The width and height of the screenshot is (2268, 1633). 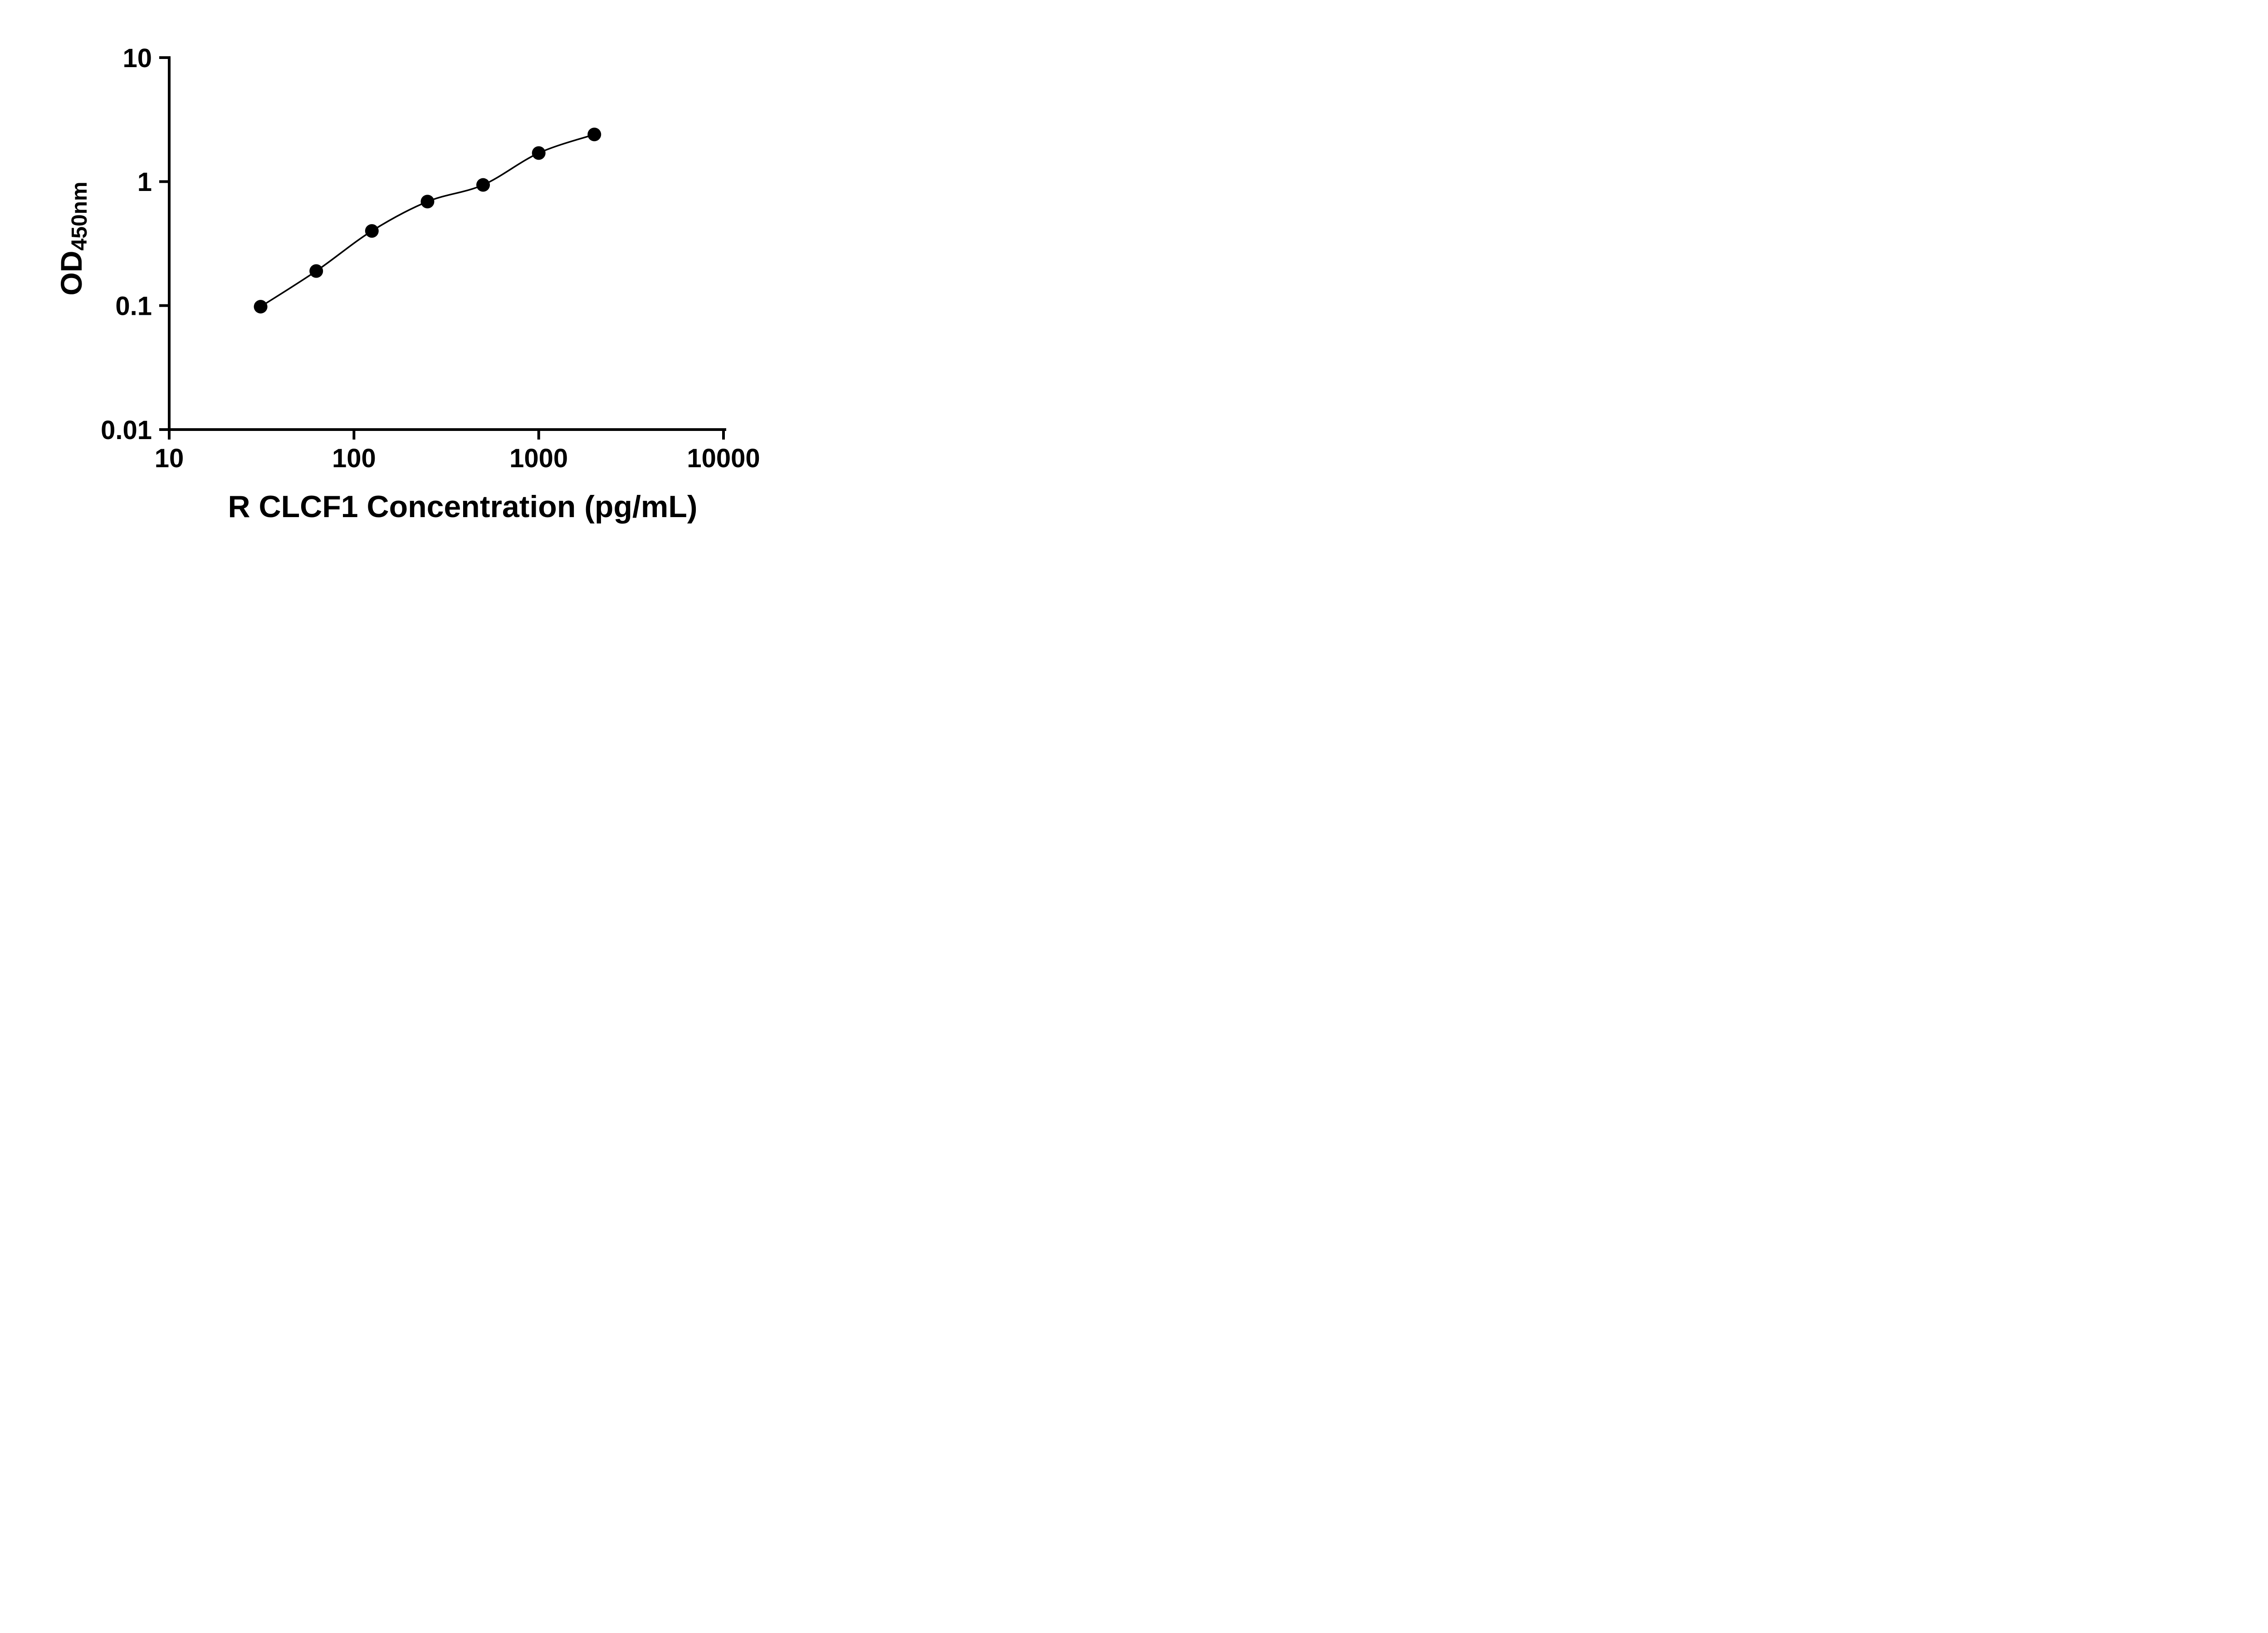 I want to click on x-axis-title: R CLCF1 Concentration (pg/mL), so click(x=463, y=506).